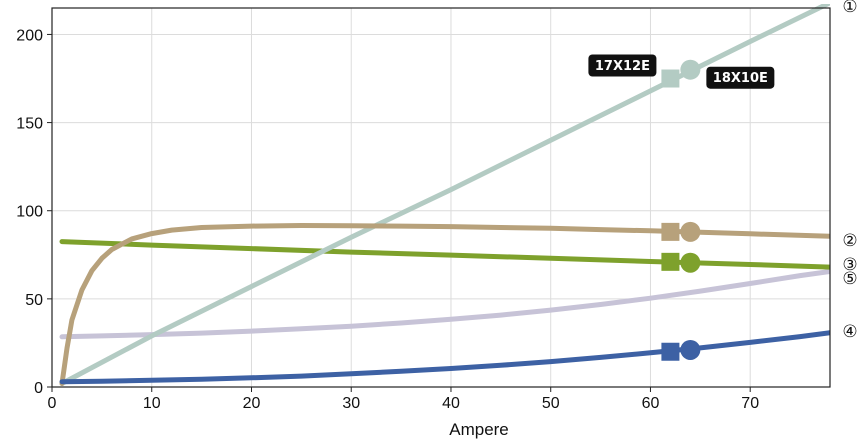 The image size is (865, 446). Describe the element at coordinates (681, 210) in the screenshot. I see `markers` at that location.